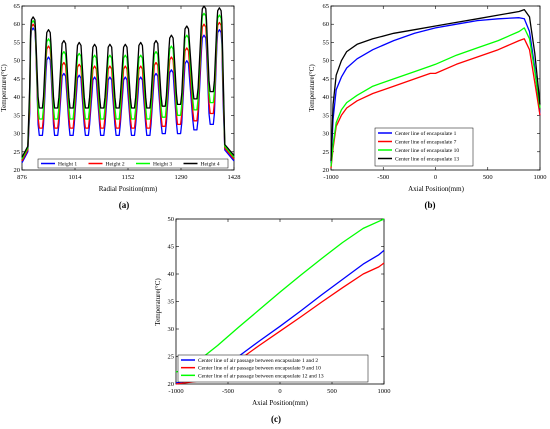 The image size is (550, 429). I want to click on x-tick-label: 1290, so click(181, 177).